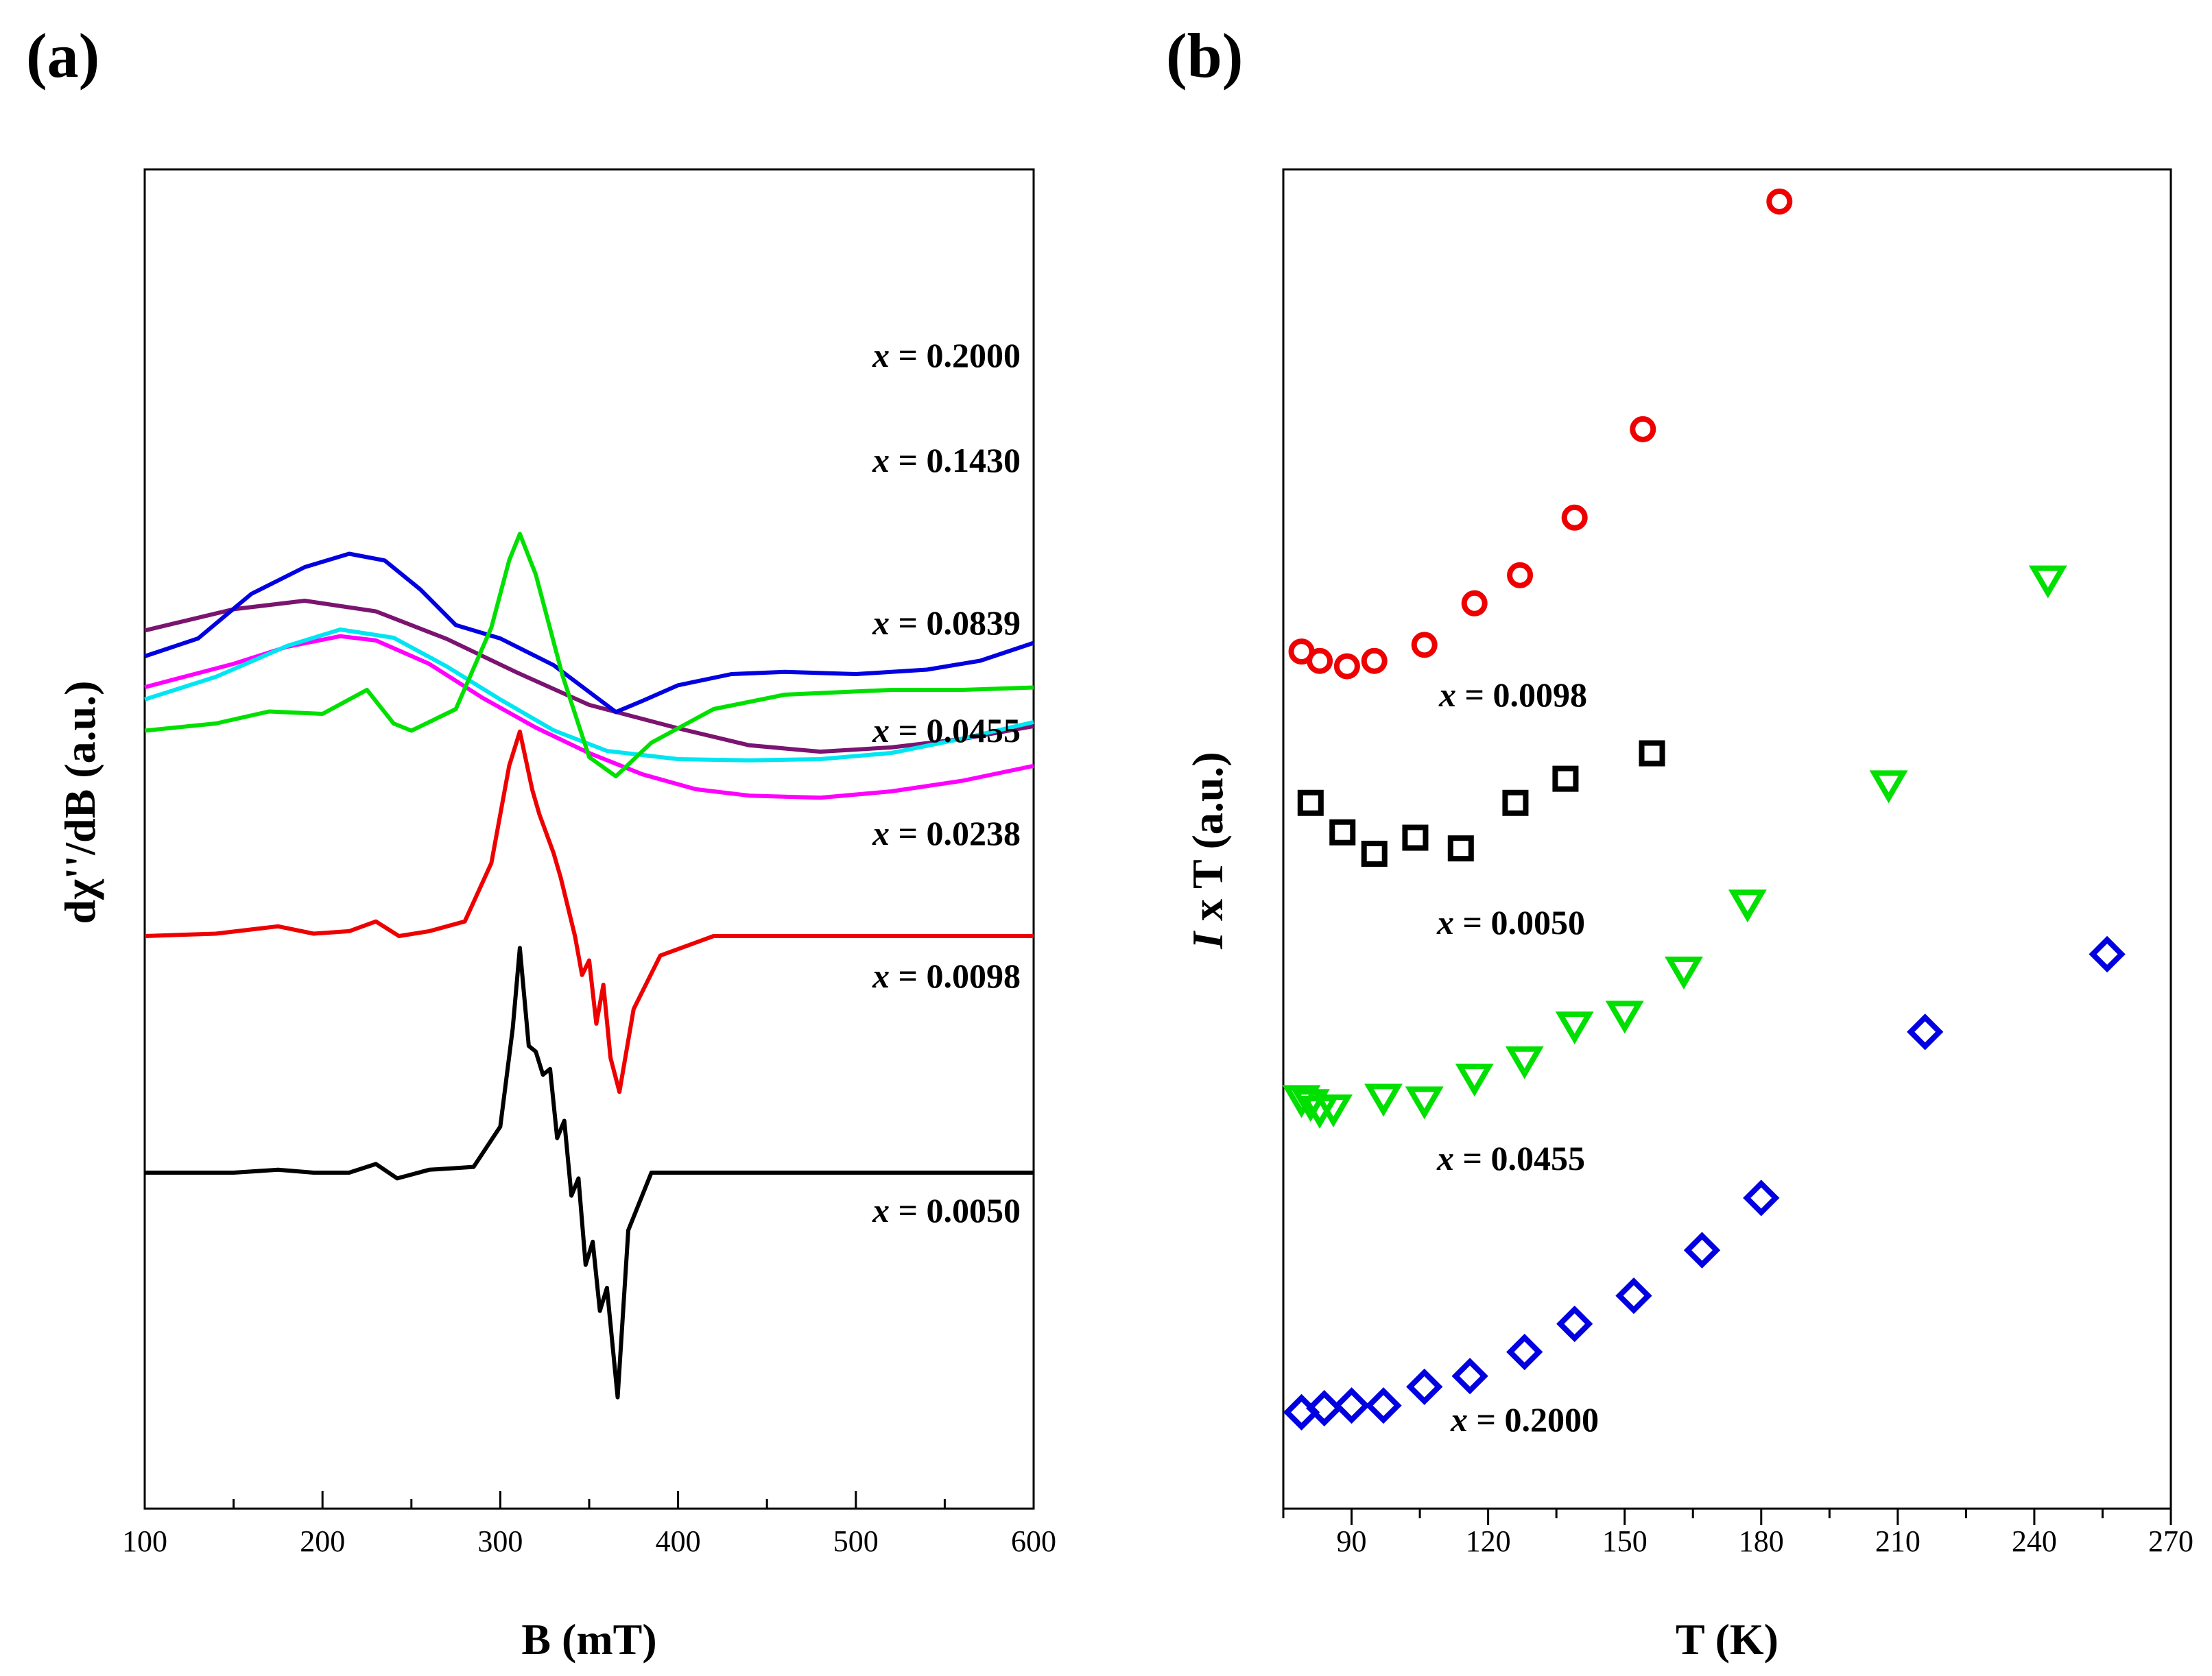  Describe the element at coordinates (947, 355) in the screenshot. I see `curve-label: x = 0.2000` at that location.